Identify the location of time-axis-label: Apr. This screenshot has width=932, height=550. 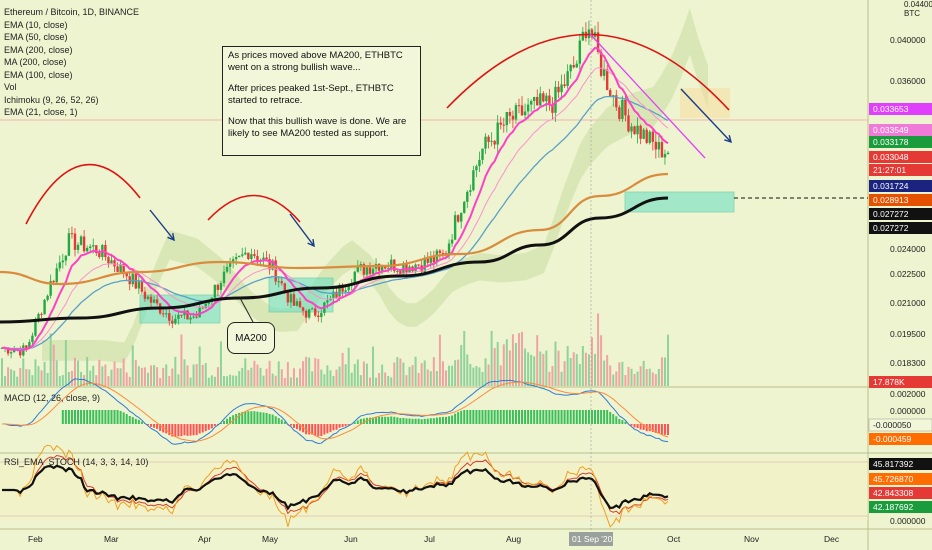
(204, 539).